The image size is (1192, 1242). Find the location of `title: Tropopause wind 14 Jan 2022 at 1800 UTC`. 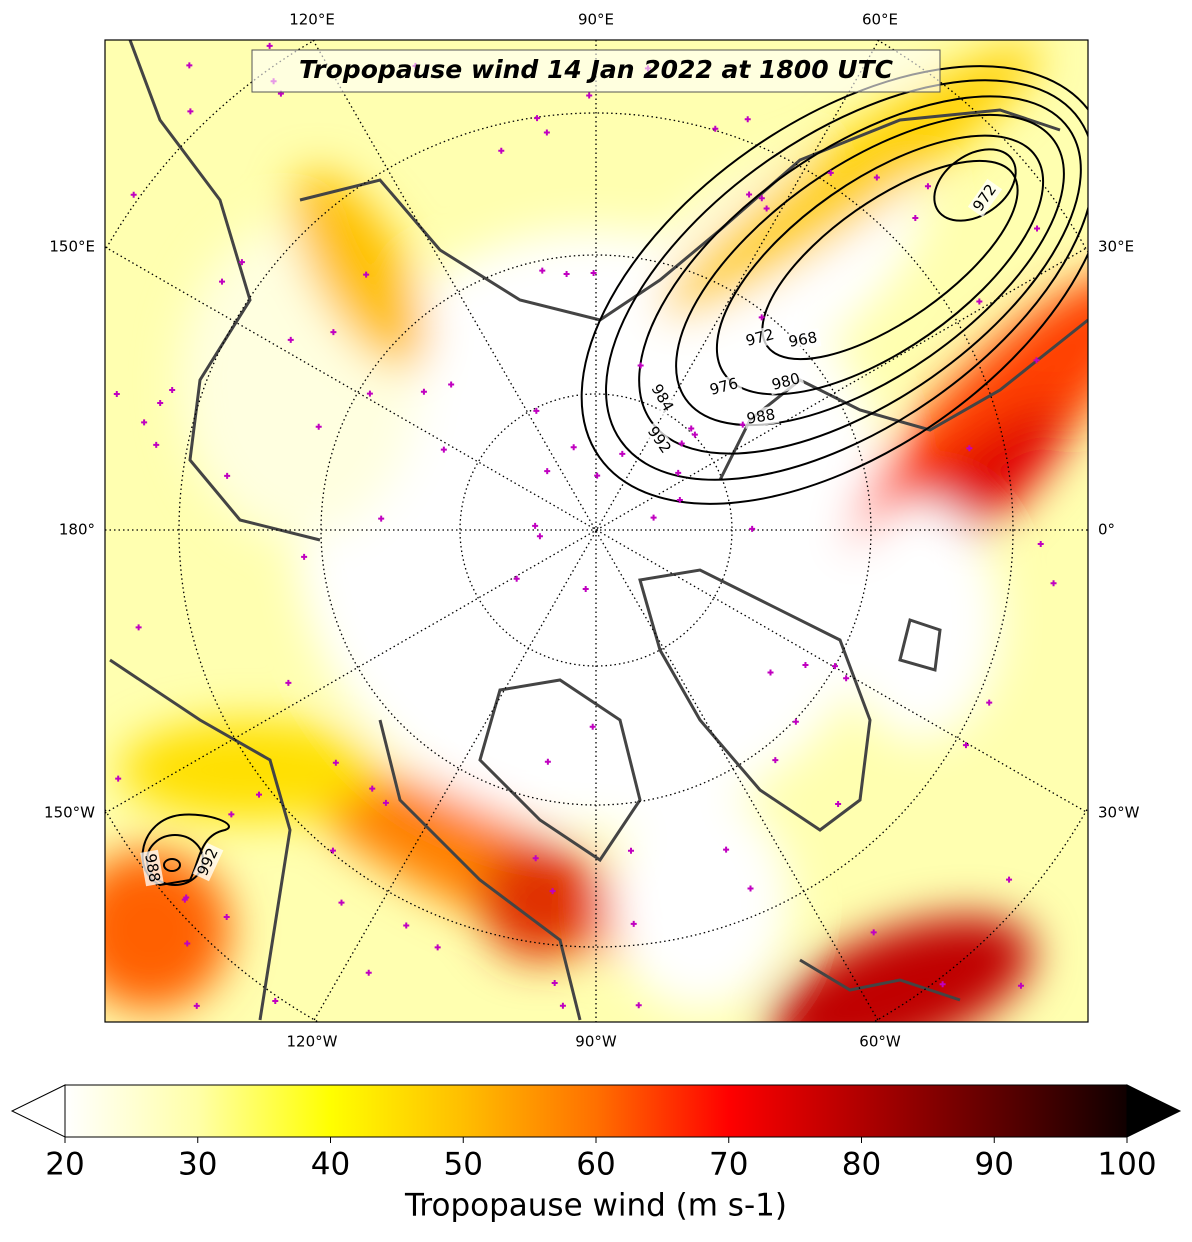

title: Tropopause wind 14 Jan 2022 at 1800 UTC is located at coordinates (596, 69).